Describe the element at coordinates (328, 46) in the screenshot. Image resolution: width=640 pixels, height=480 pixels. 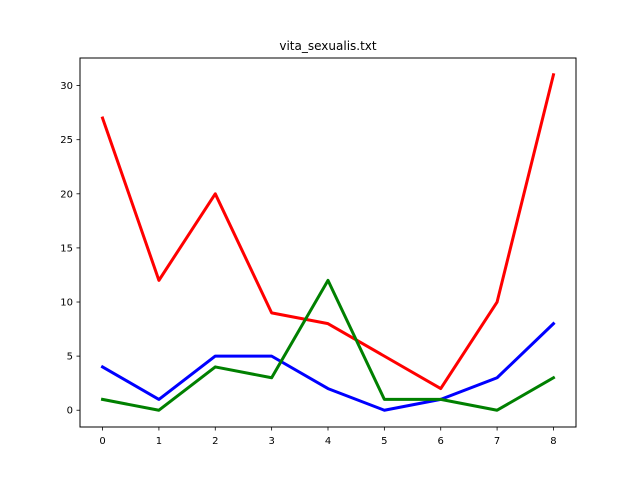
I see `chart-title: vita_sexualis.txt` at that location.